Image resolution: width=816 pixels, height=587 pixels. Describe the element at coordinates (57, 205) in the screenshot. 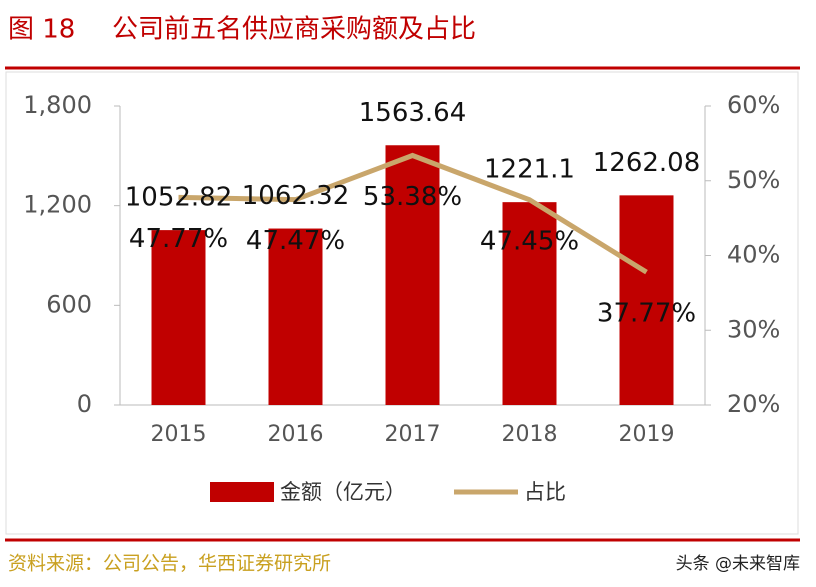

I see `y-tick-label: 1,200` at that location.